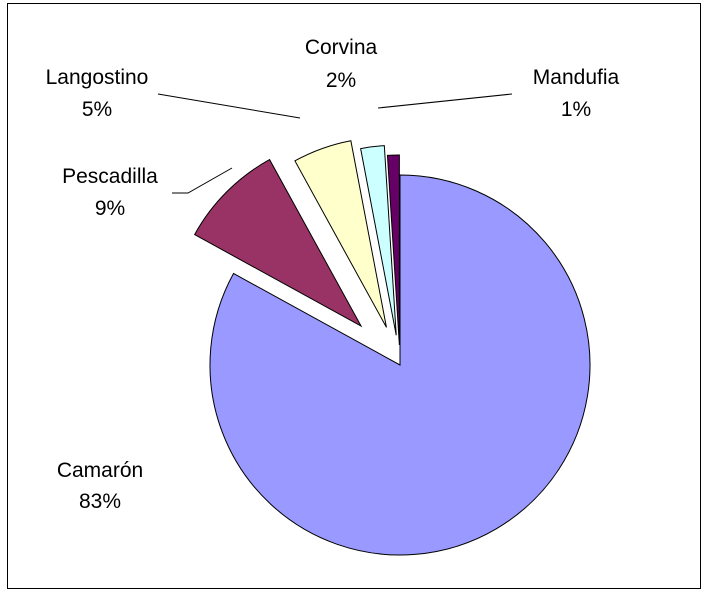 The height and width of the screenshot is (592, 706). I want to click on pie-slice-mandufia, so click(393, 250).